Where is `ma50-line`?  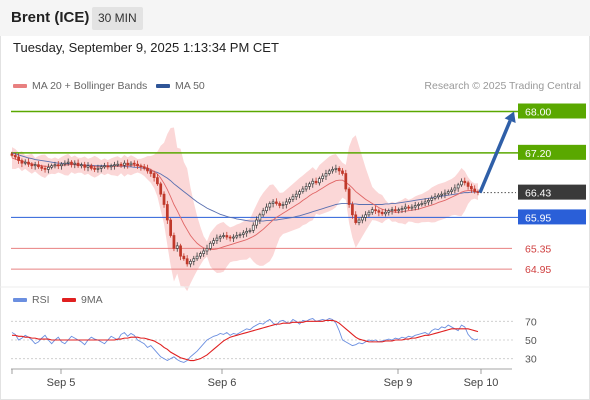
ma50-line is located at coordinates (244, 187).